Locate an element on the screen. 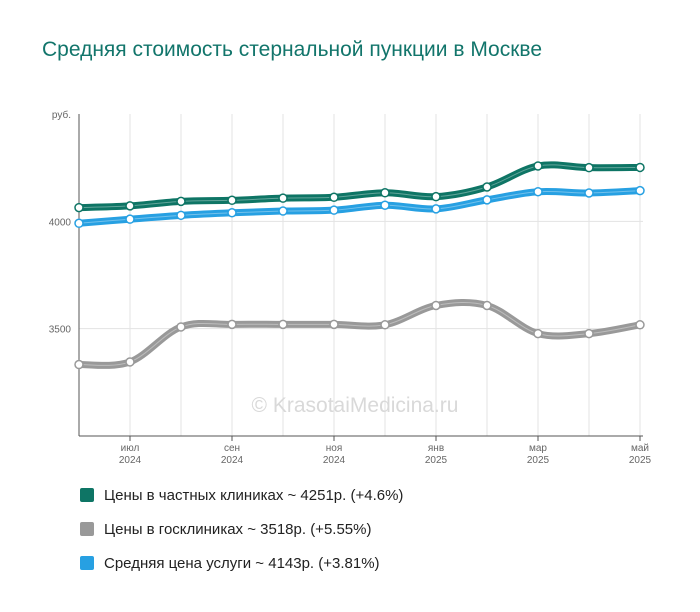 Image resolution: width=700 pixels, height=612 pixels. legend-label-private: Цены в частных клиниках ~ 4251р. (+4.6%) is located at coordinates (254, 495).